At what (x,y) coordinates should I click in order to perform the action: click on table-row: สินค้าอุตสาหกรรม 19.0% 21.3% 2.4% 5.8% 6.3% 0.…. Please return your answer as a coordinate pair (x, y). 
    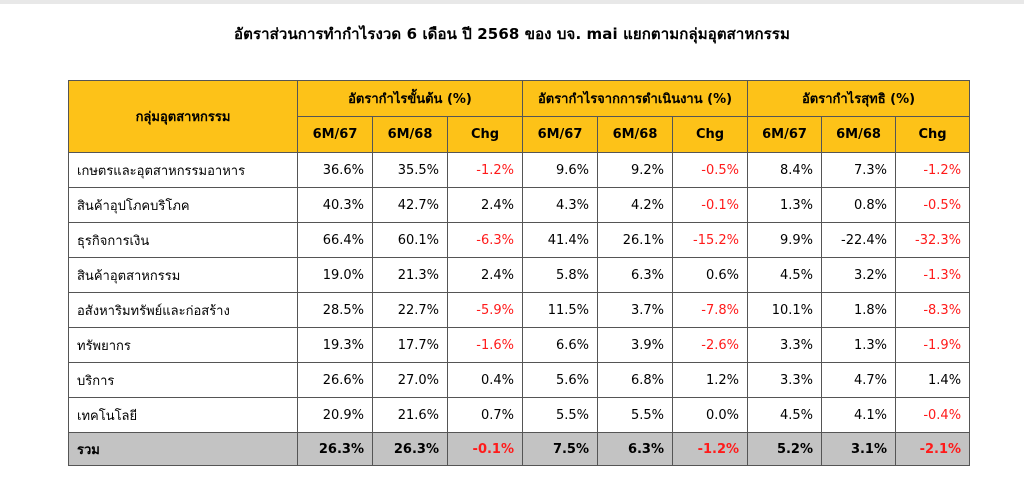
    Looking at the image, I should click on (519, 275).